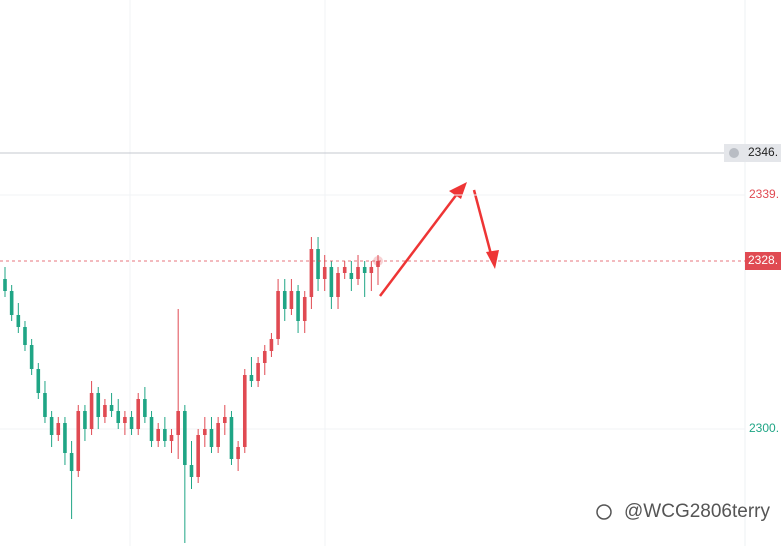 This screenshot has width=781, height=546. What do you see at coordinates (439, 239) in the screenshot?
I see `annotation-arrows` at bounding box center [439, 239].